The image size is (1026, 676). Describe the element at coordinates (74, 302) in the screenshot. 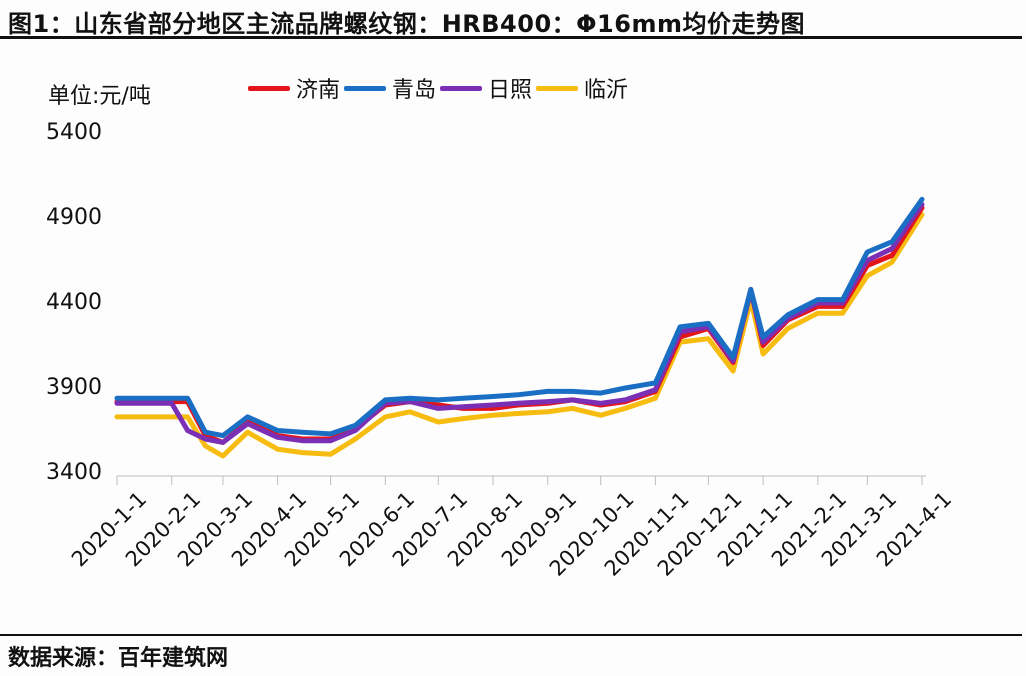

I see `y-tick-4400: 4400` at that location.